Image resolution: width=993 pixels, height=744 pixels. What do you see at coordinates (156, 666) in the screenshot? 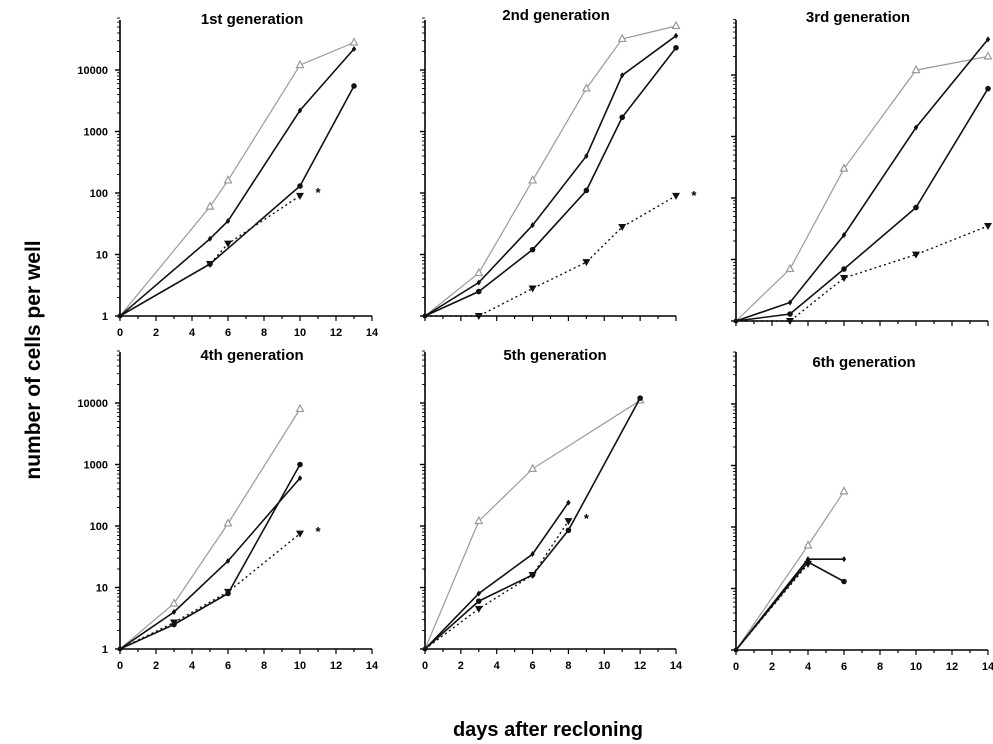
I see `x-tick-label: 2` at bounding box center [156, 666].